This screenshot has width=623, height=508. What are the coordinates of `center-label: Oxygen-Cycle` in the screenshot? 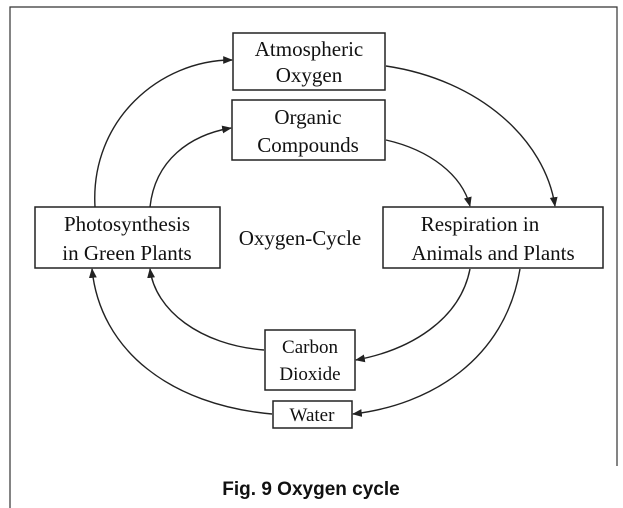 It's located at (300, 238).